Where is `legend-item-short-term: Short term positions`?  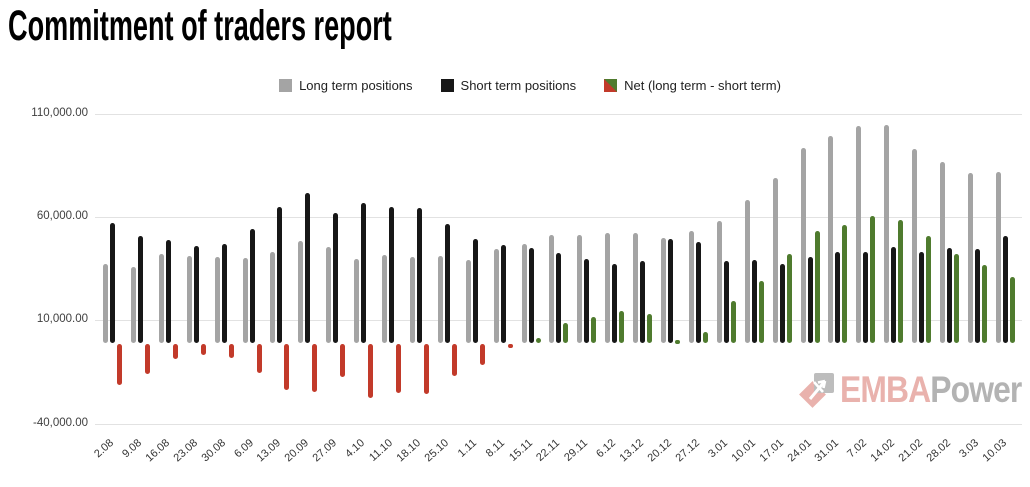
legend-item-short-term: Short term positions is located at coordinates (508, 85).